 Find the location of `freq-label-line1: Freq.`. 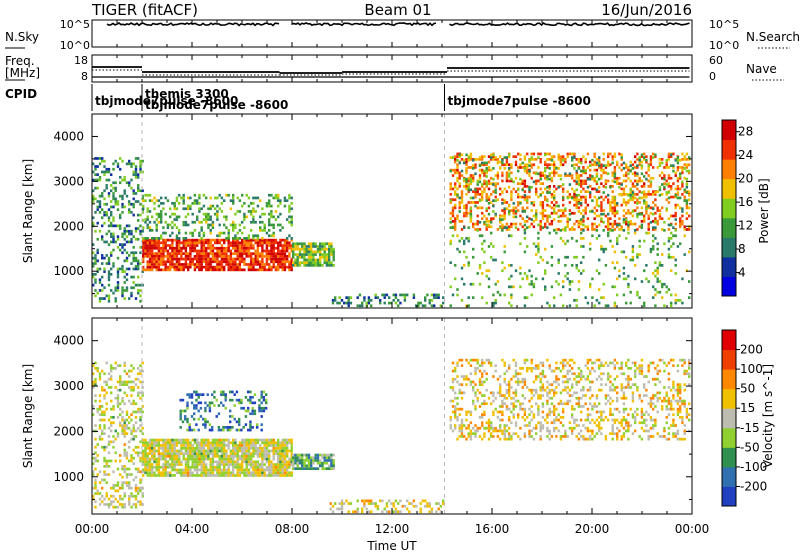

freq-label-line1: Freq. is located at coordinates (20, 61).